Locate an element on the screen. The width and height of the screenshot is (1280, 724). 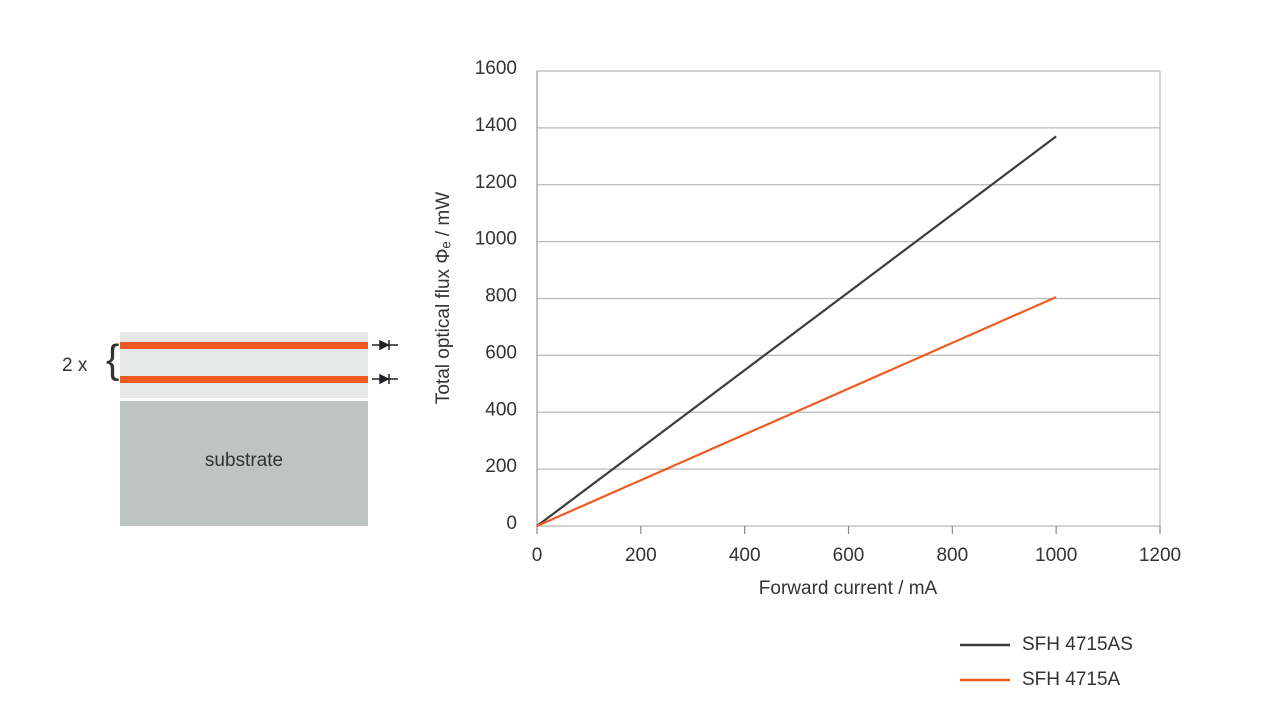
y-tick-label: 1000 is located at coordinates (496, 239).